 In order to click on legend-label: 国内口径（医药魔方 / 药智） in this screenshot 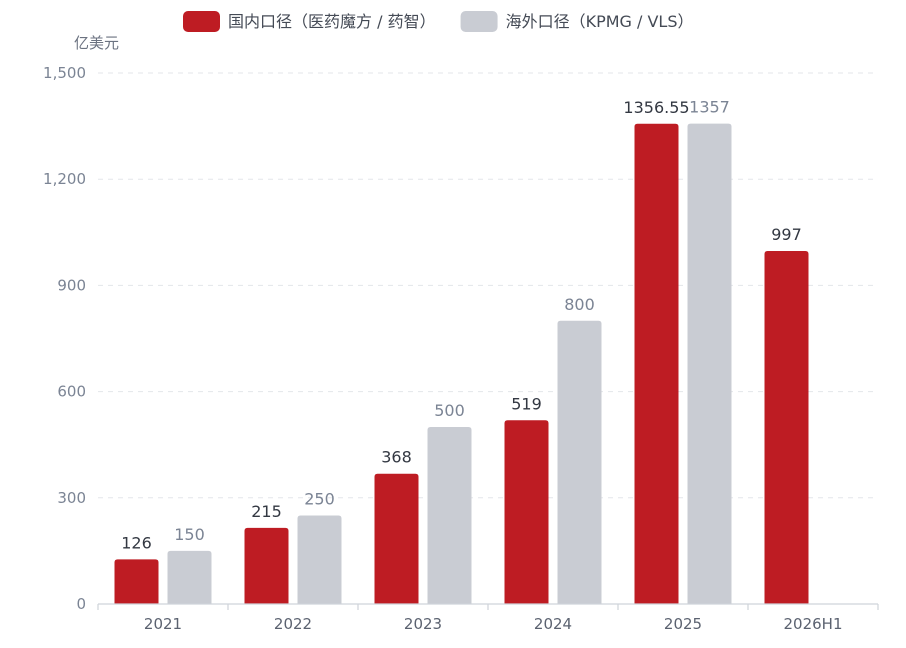, I will do `click(332, 21)`.